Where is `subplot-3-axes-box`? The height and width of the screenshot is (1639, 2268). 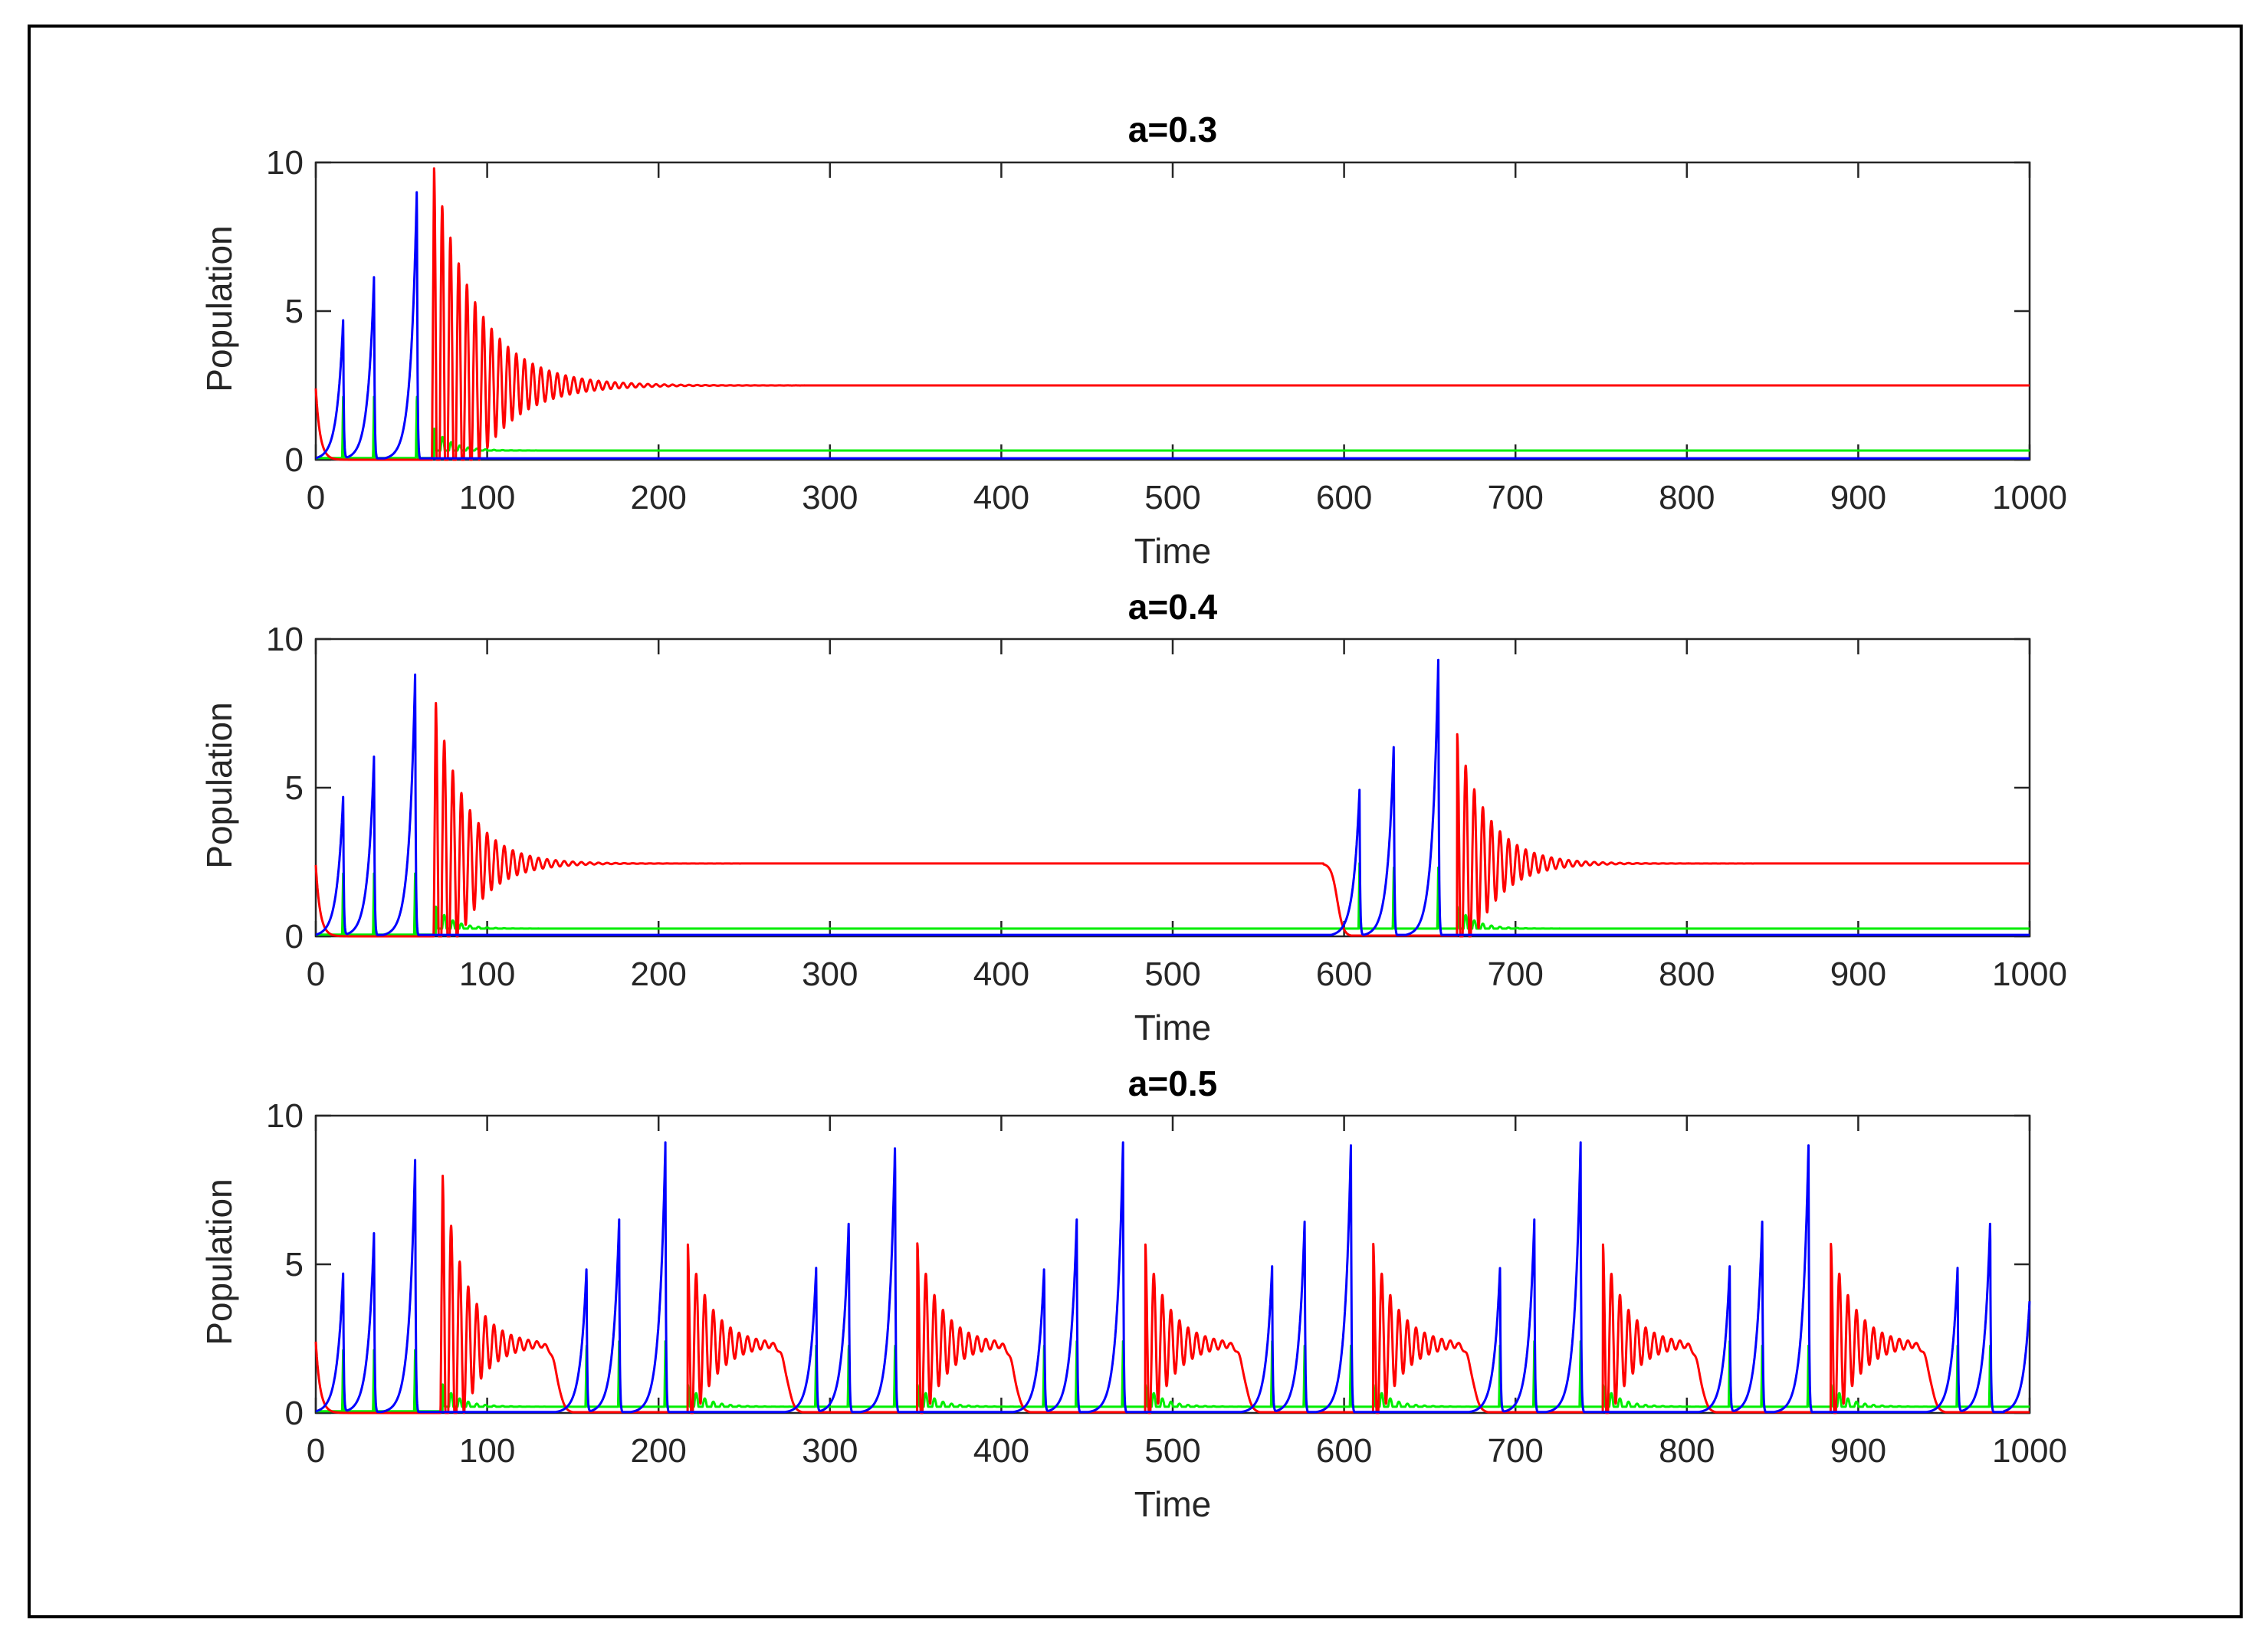 subplot-3-axes-box is located at coordinates (1172, 1264).